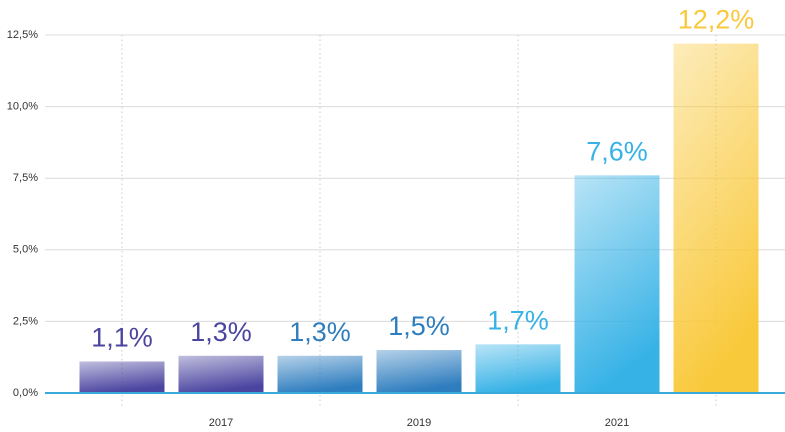 The image size is (785, 432). What do you see at coordinates (22, 35) in the screenshot?
I see `y-tick-label: 12,5%` at bounding box center [22, 35].